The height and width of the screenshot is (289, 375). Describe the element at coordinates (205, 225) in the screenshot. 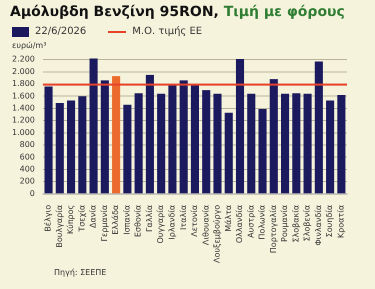

I see `x-tick-label: Λιθουανία` at that location.